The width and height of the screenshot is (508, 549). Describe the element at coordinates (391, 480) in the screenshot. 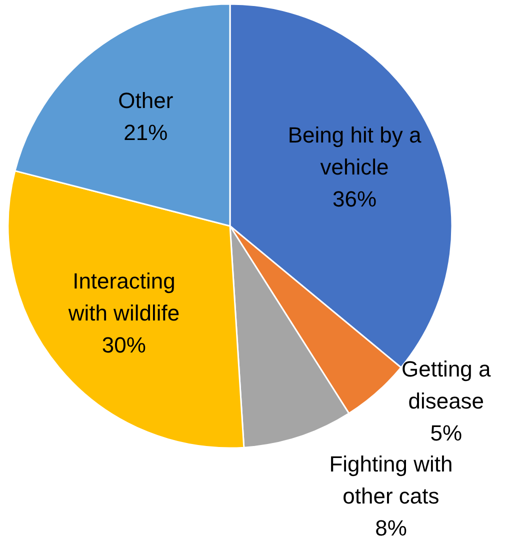

I see `slice-label: Fighting with other cats` at that location.